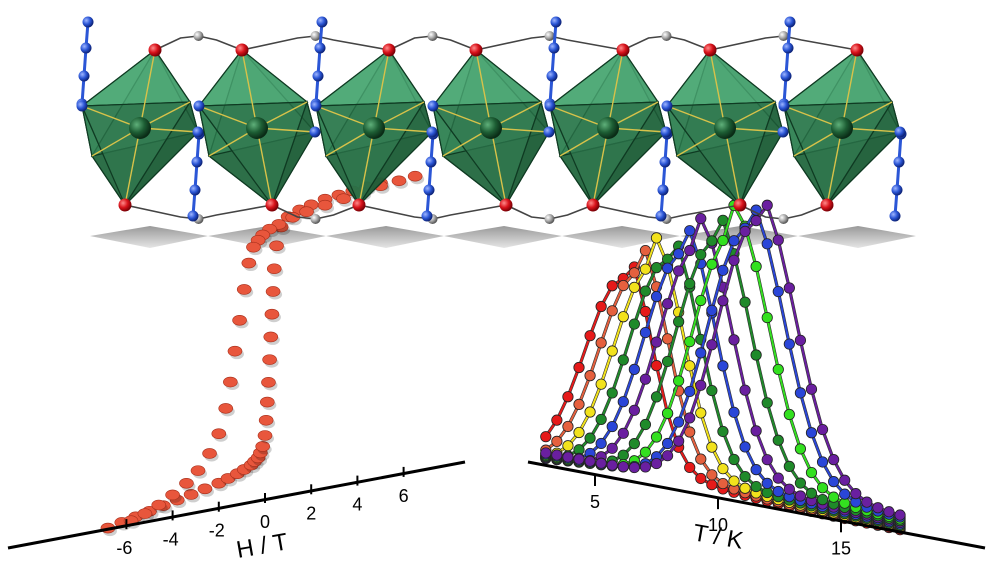 The height and width of the screenshot is (588, 1000). What do you see at coordinates (262, 512) in the screenshot?
I see `hysteresis-ticks: -6 -4 -2 0 2 4 6` at bounding box center [262, 512].